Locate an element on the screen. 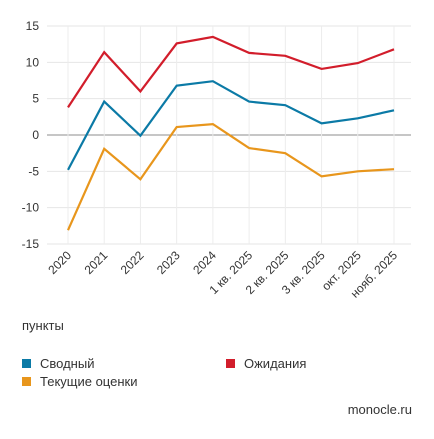 The width and height of the screenshot is (434, 439). y-tick-label: -10 is located at coordinates (31, 208).